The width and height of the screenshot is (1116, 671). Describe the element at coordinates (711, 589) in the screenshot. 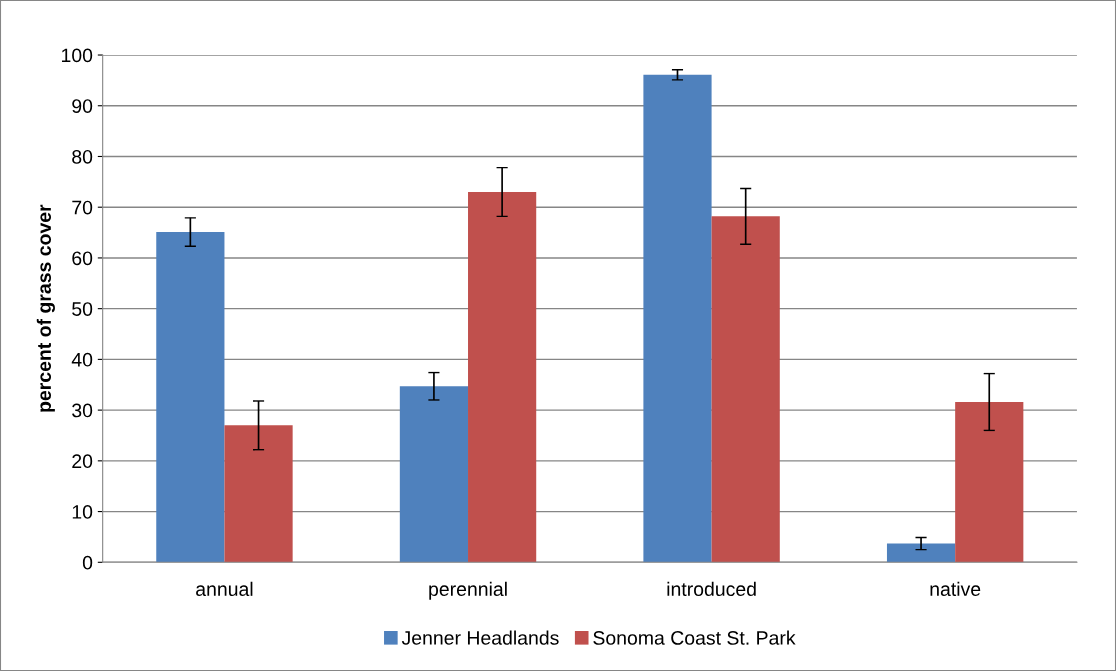

I see `x-tick-label: introduced` at that location.